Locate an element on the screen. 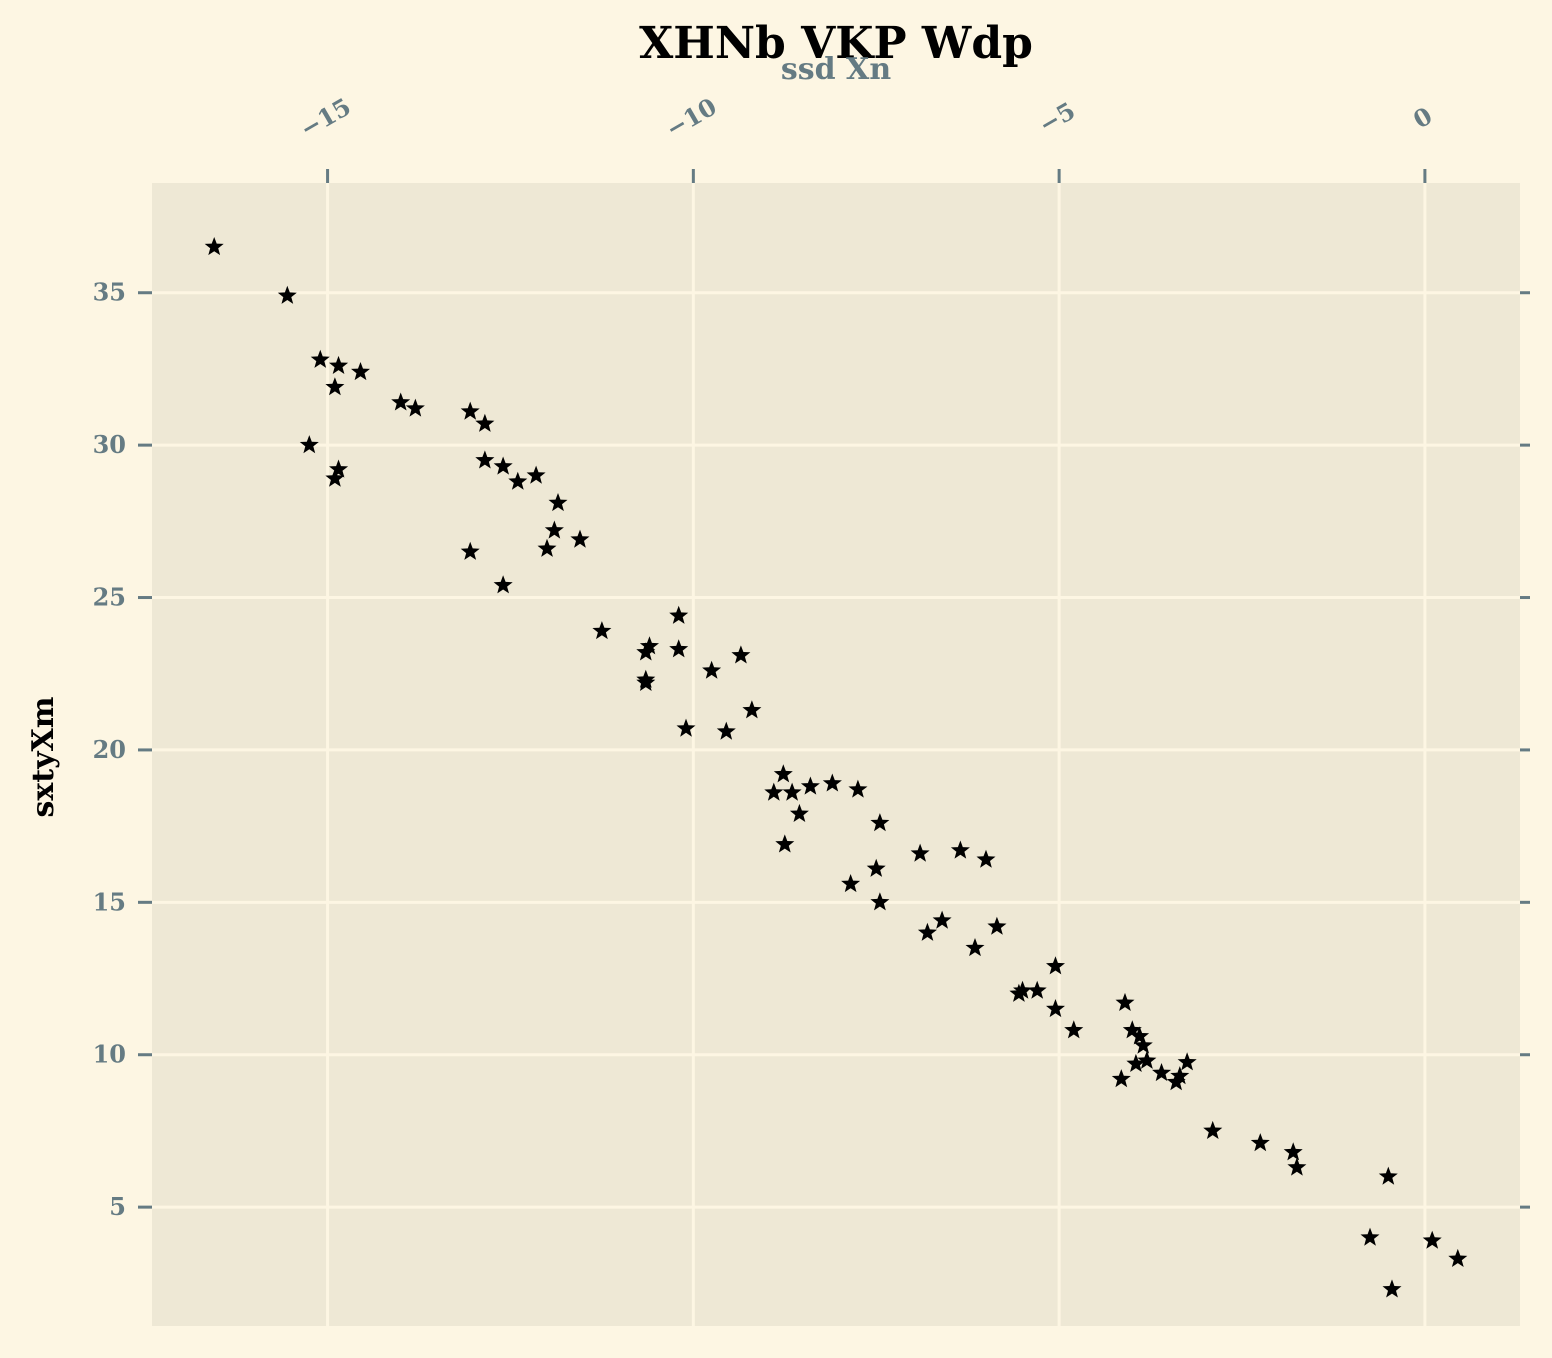 This screenshot has height=1358, width=1552. chart-title: XHNb VKP Wdp is located at coordinates (836, 43).